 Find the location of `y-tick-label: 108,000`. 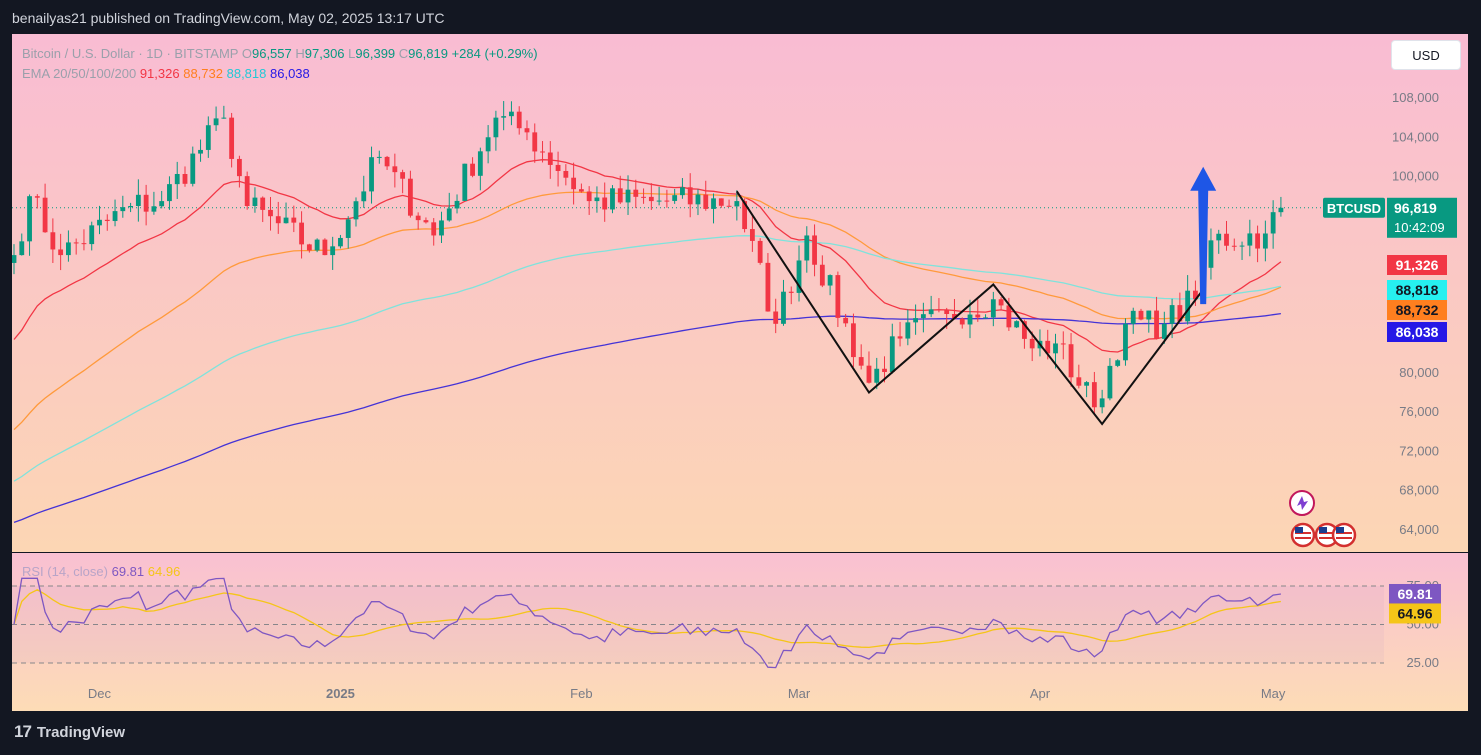

y-tick-label: 108,000 is located at coordinates (1415, 97).